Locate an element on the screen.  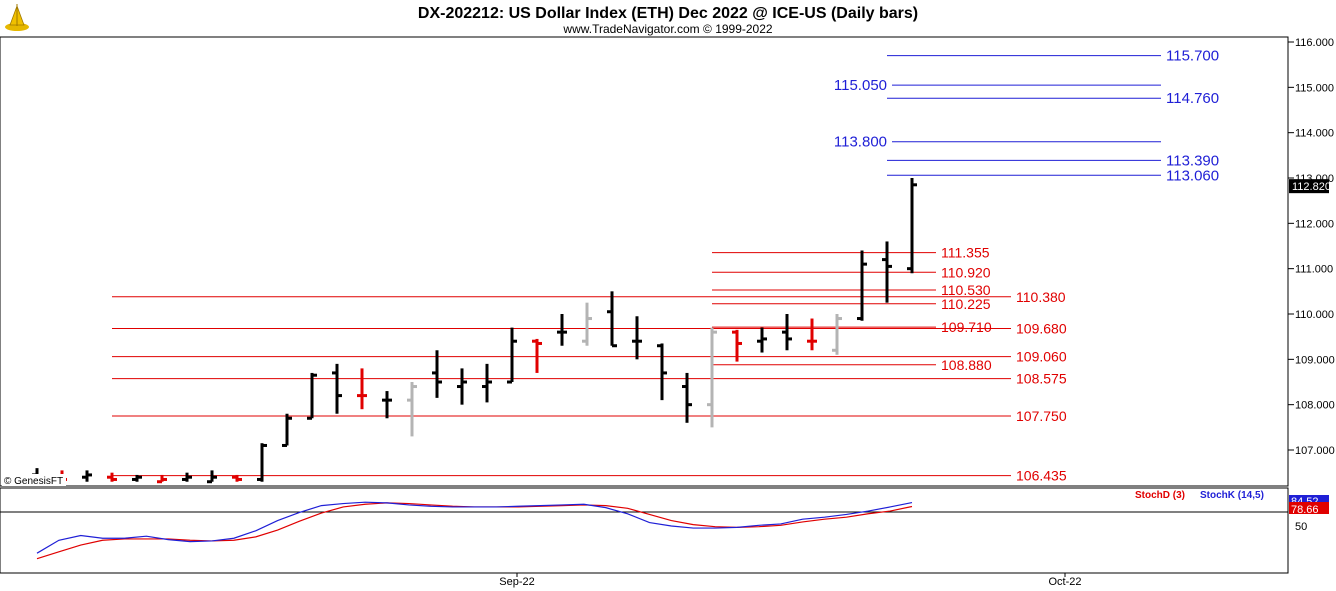
stochastic-lines: 50 is located at coordinates (653, 530).